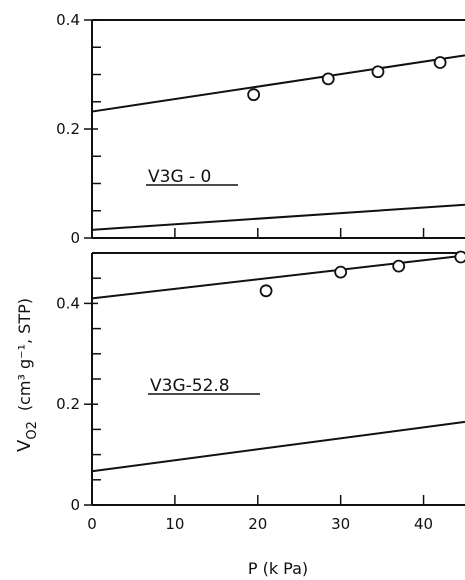 The width and height of the screenshot is (465, 580). I want to click on top-panel-y-tick-label: 0.2, so click(68, 129).